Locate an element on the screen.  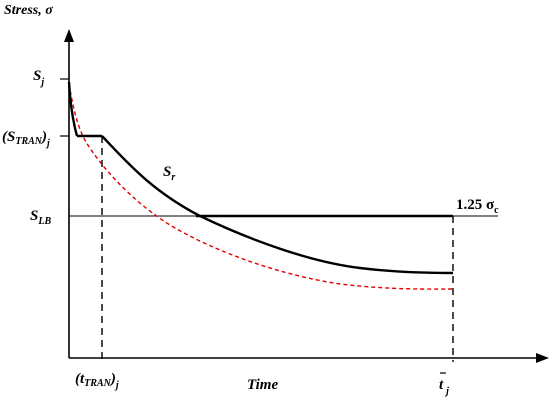
slb-label: SLB is located at coordinates (40, 217).